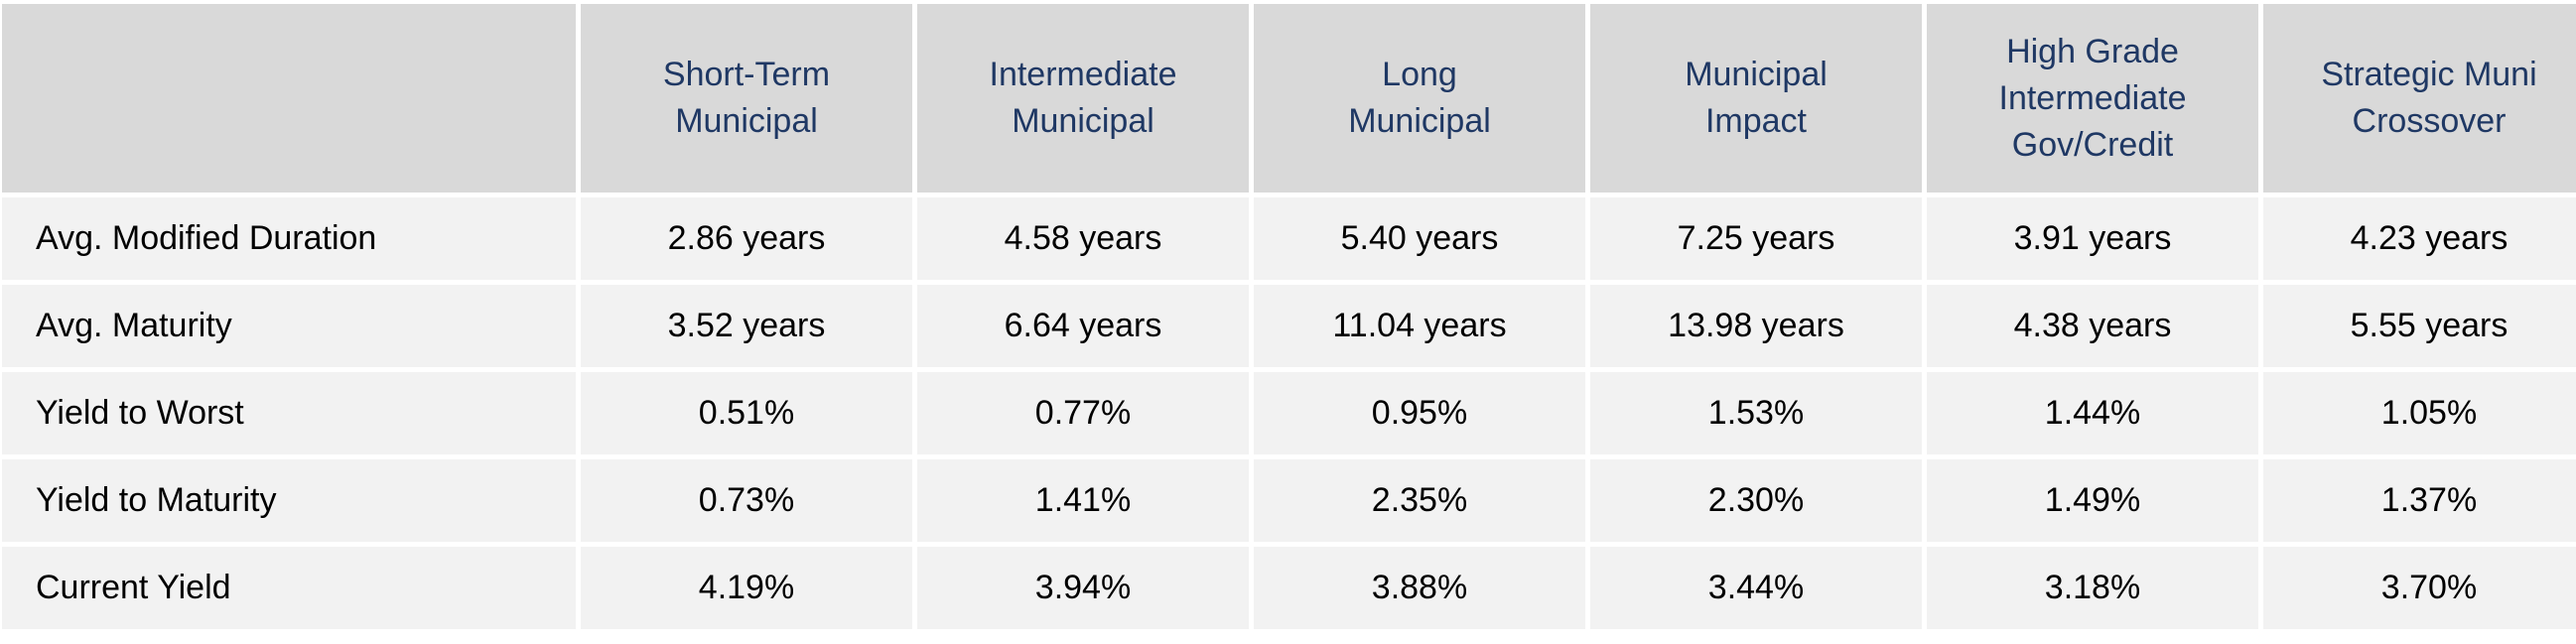  I want to click on column-header-short-term-municipal: Short-Term Municipal, so click(746, 99).